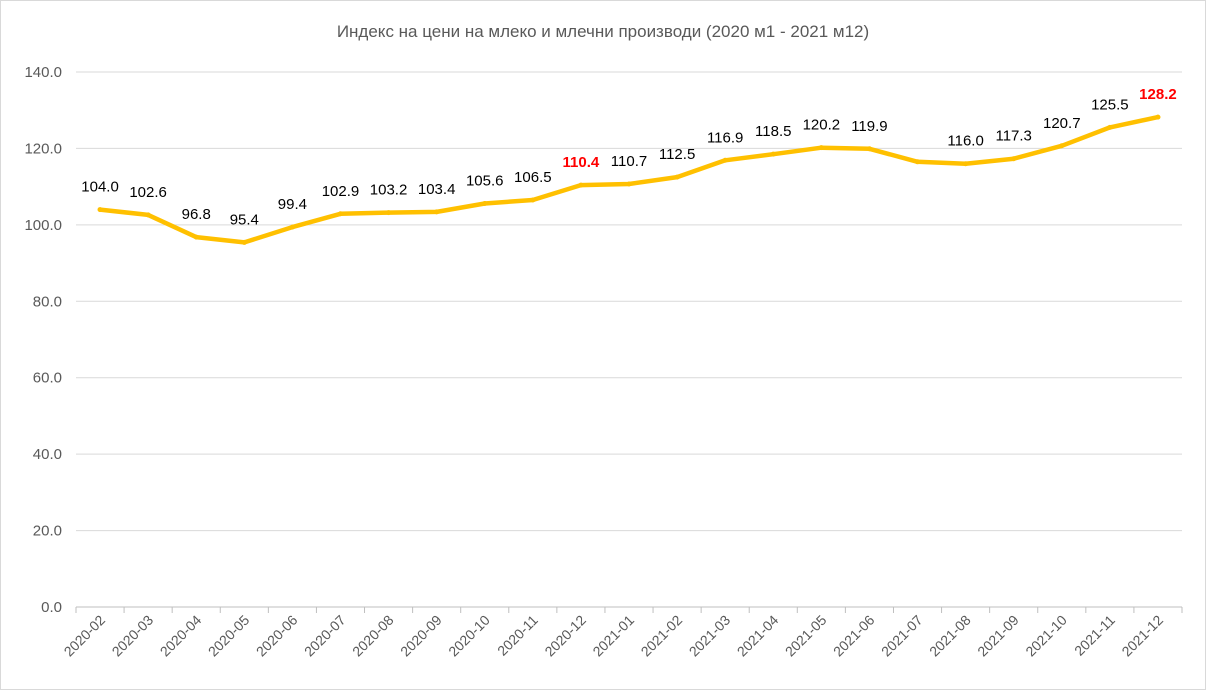  Describe the element at coordinates (469, 636) in the screenshot. I see `x-tick-label: 2020-10` at that location.